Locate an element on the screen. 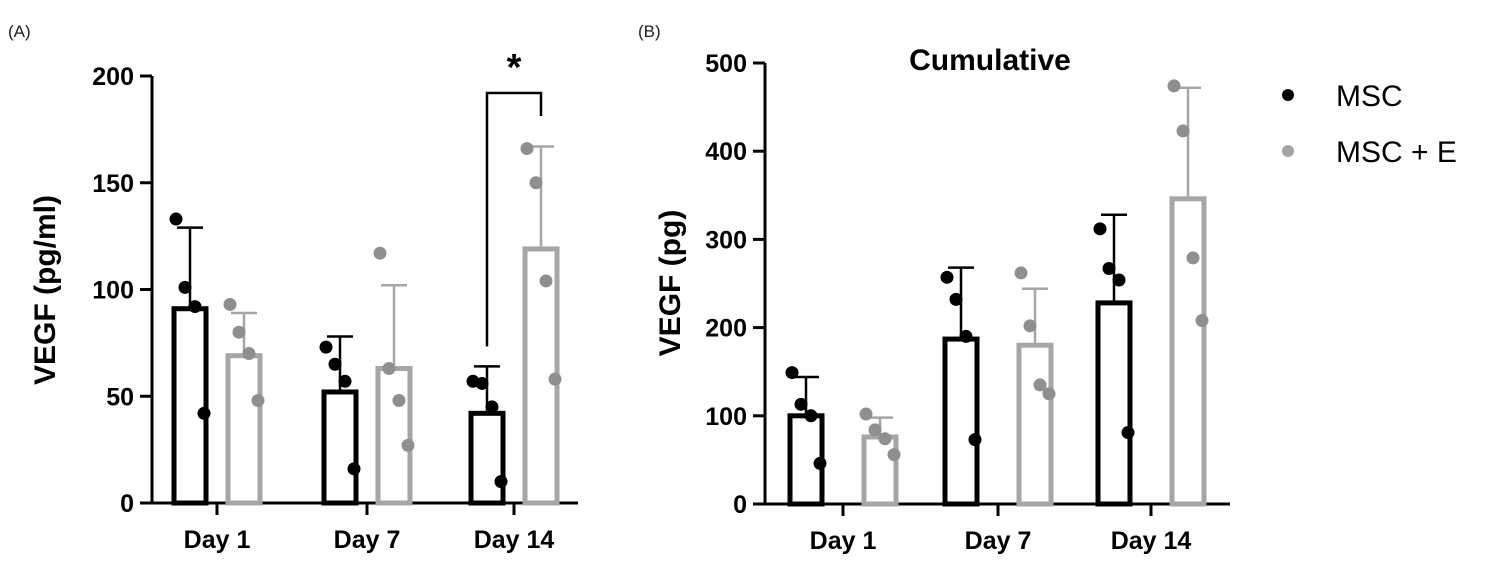 The height and width of the screenshot is (580, 1500). panel-b-y-tick-label: 300 is located at coordinates (726, 240).